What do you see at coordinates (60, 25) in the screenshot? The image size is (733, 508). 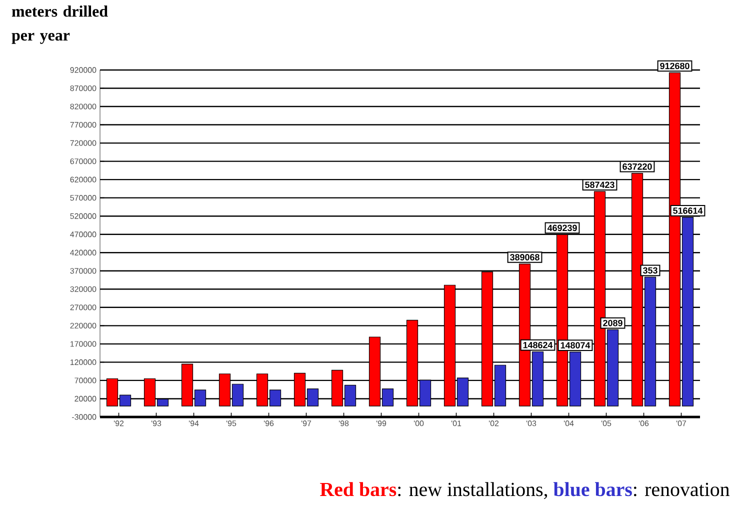 I see `y-axis-title: meters drilled per year` at bounding box center [60, 25].